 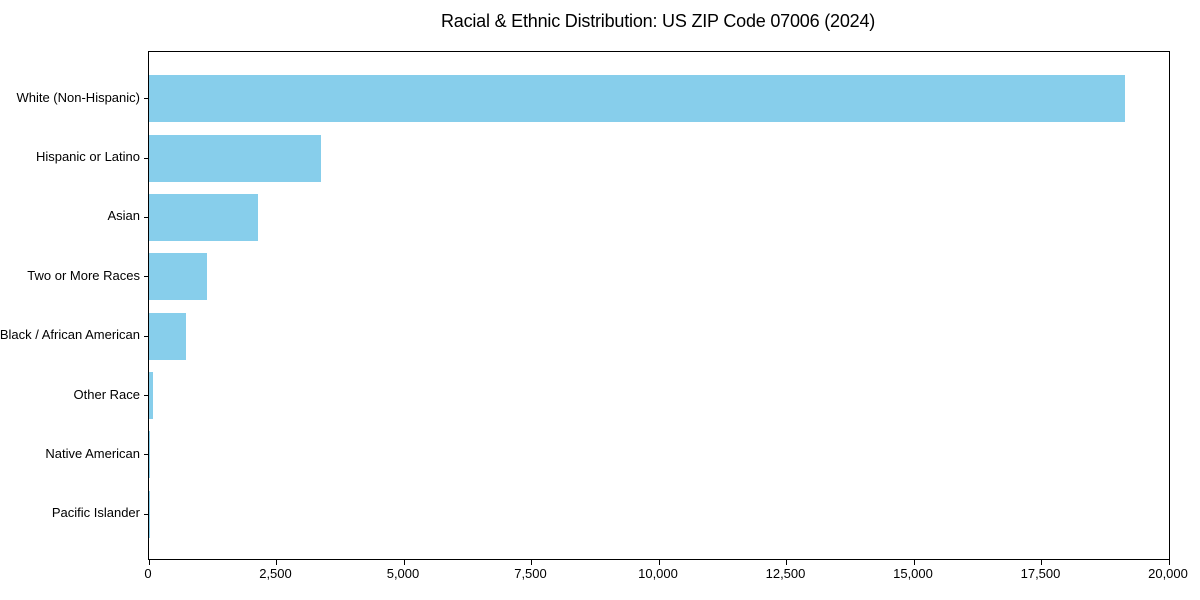 I want to click on x-tick-label: 15,000, so click(x=913, y=573).